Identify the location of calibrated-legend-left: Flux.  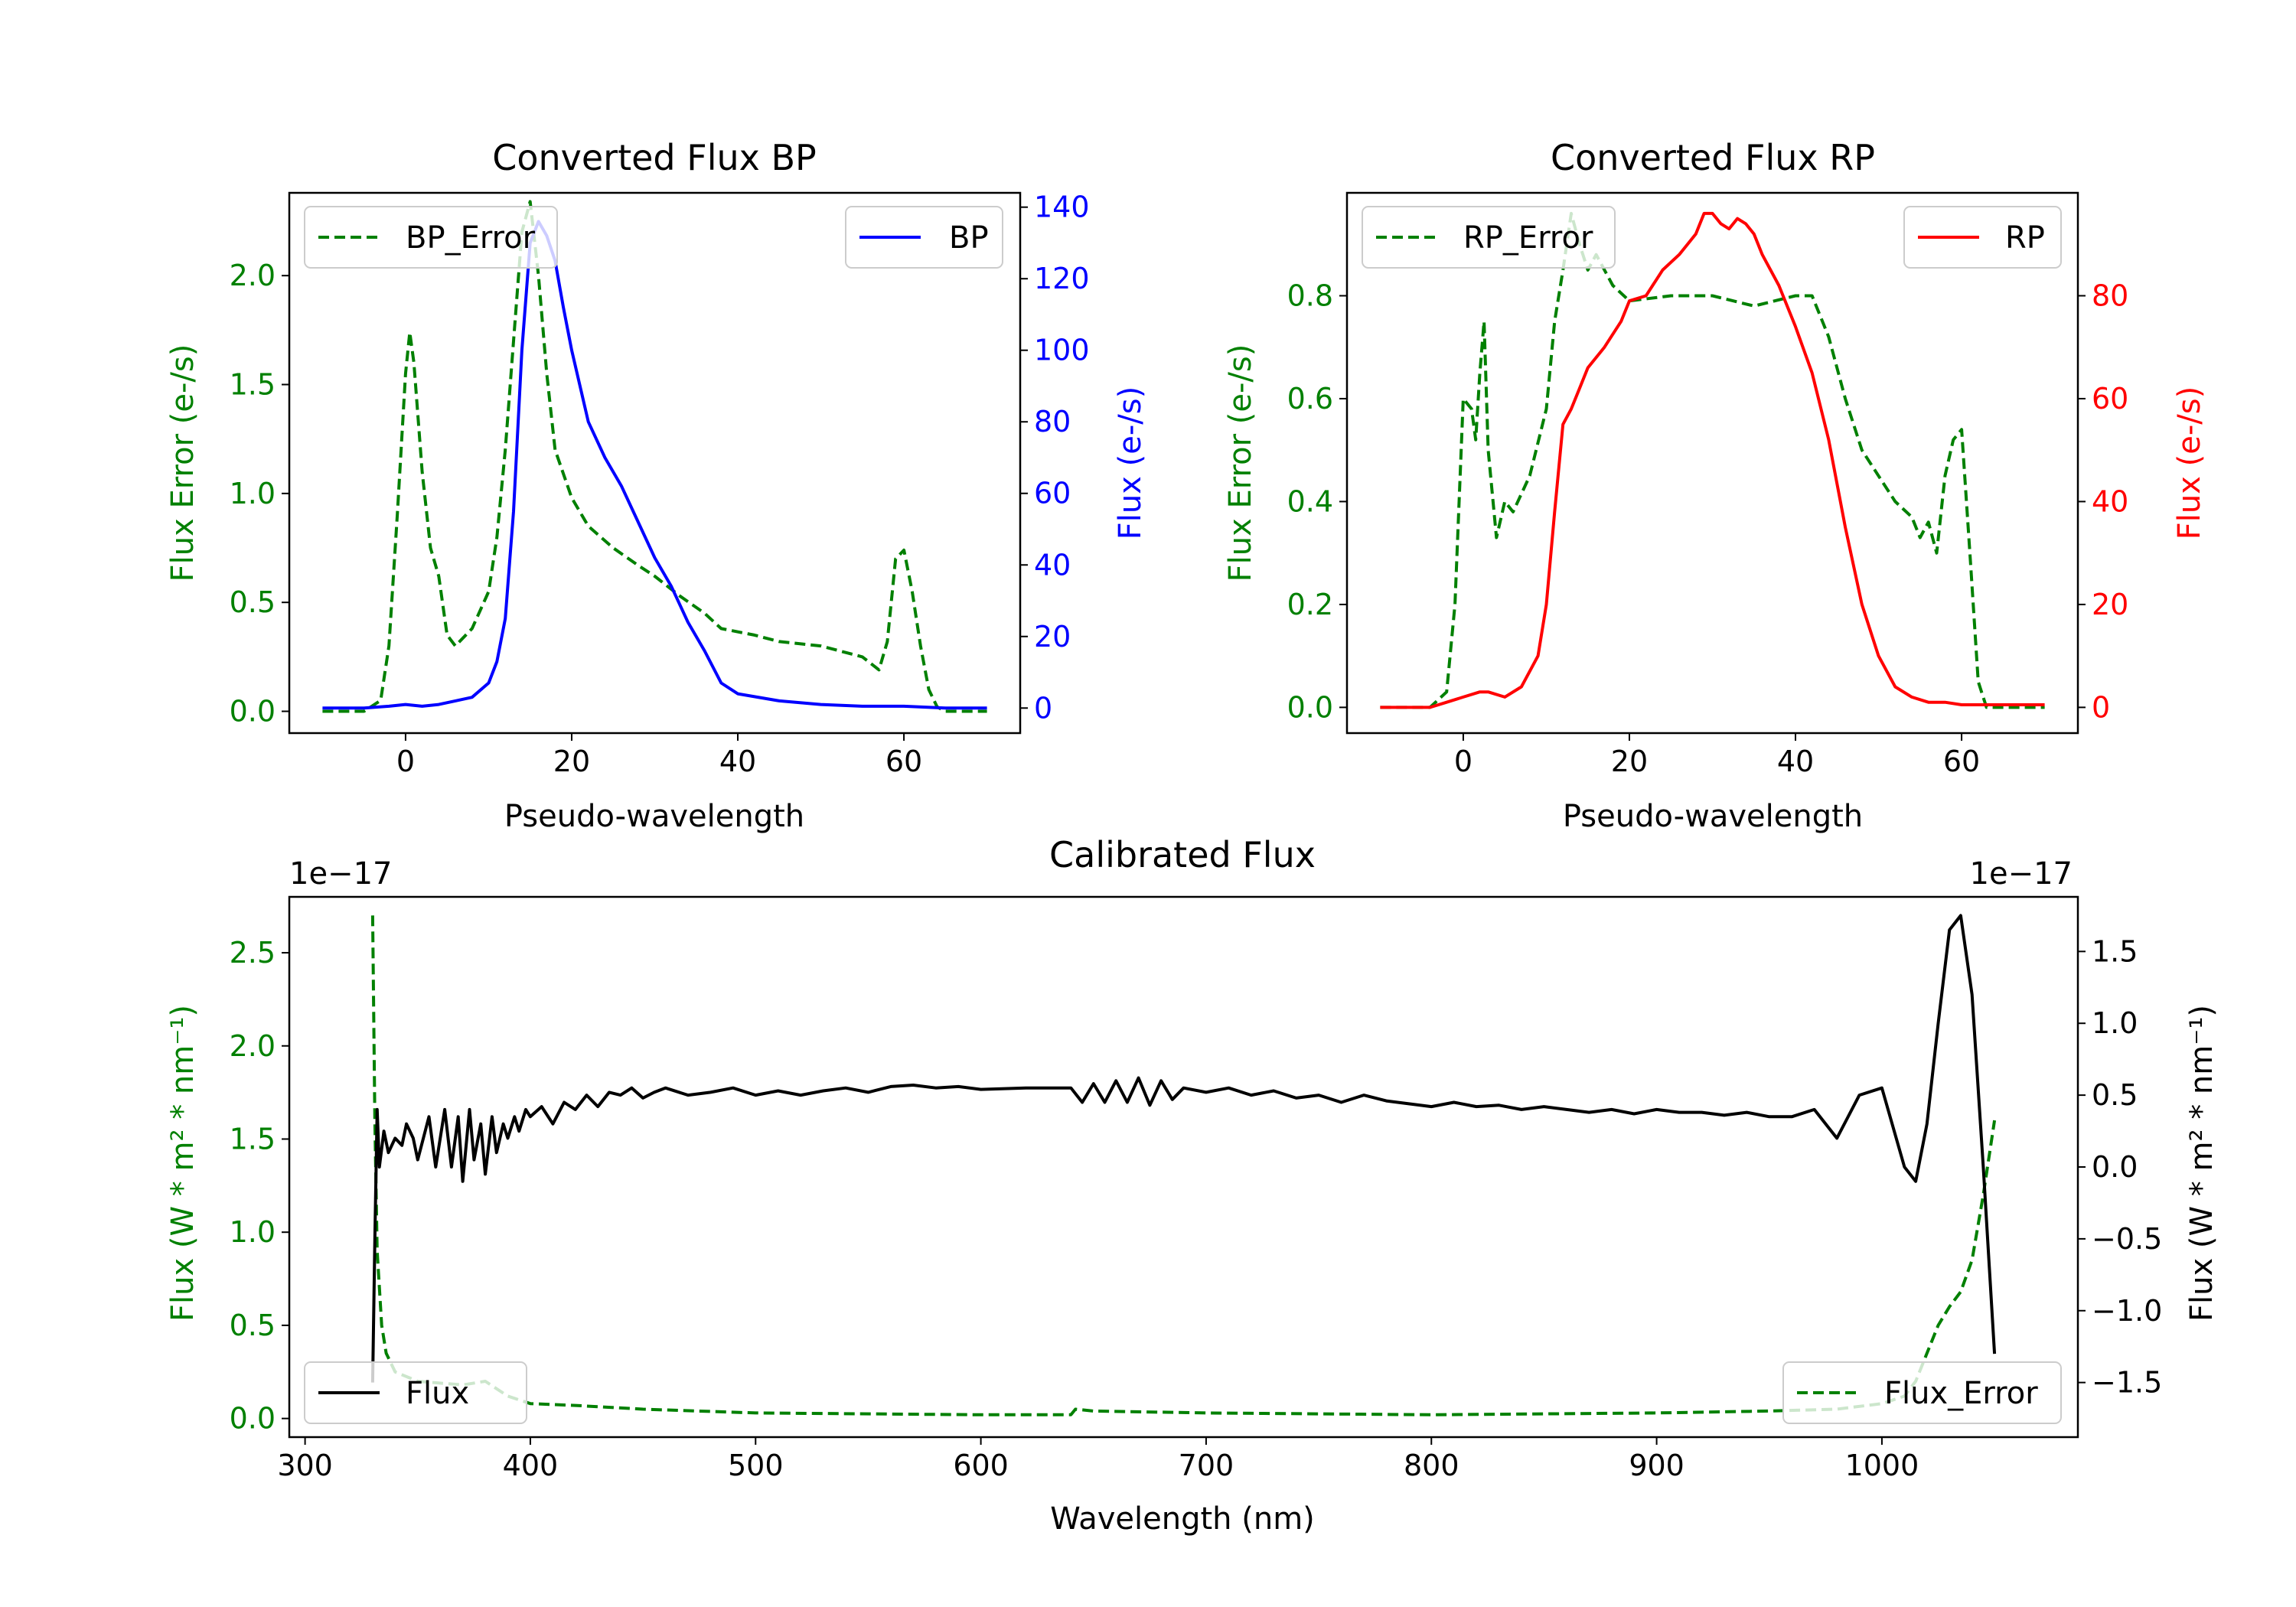
(415, 1392).